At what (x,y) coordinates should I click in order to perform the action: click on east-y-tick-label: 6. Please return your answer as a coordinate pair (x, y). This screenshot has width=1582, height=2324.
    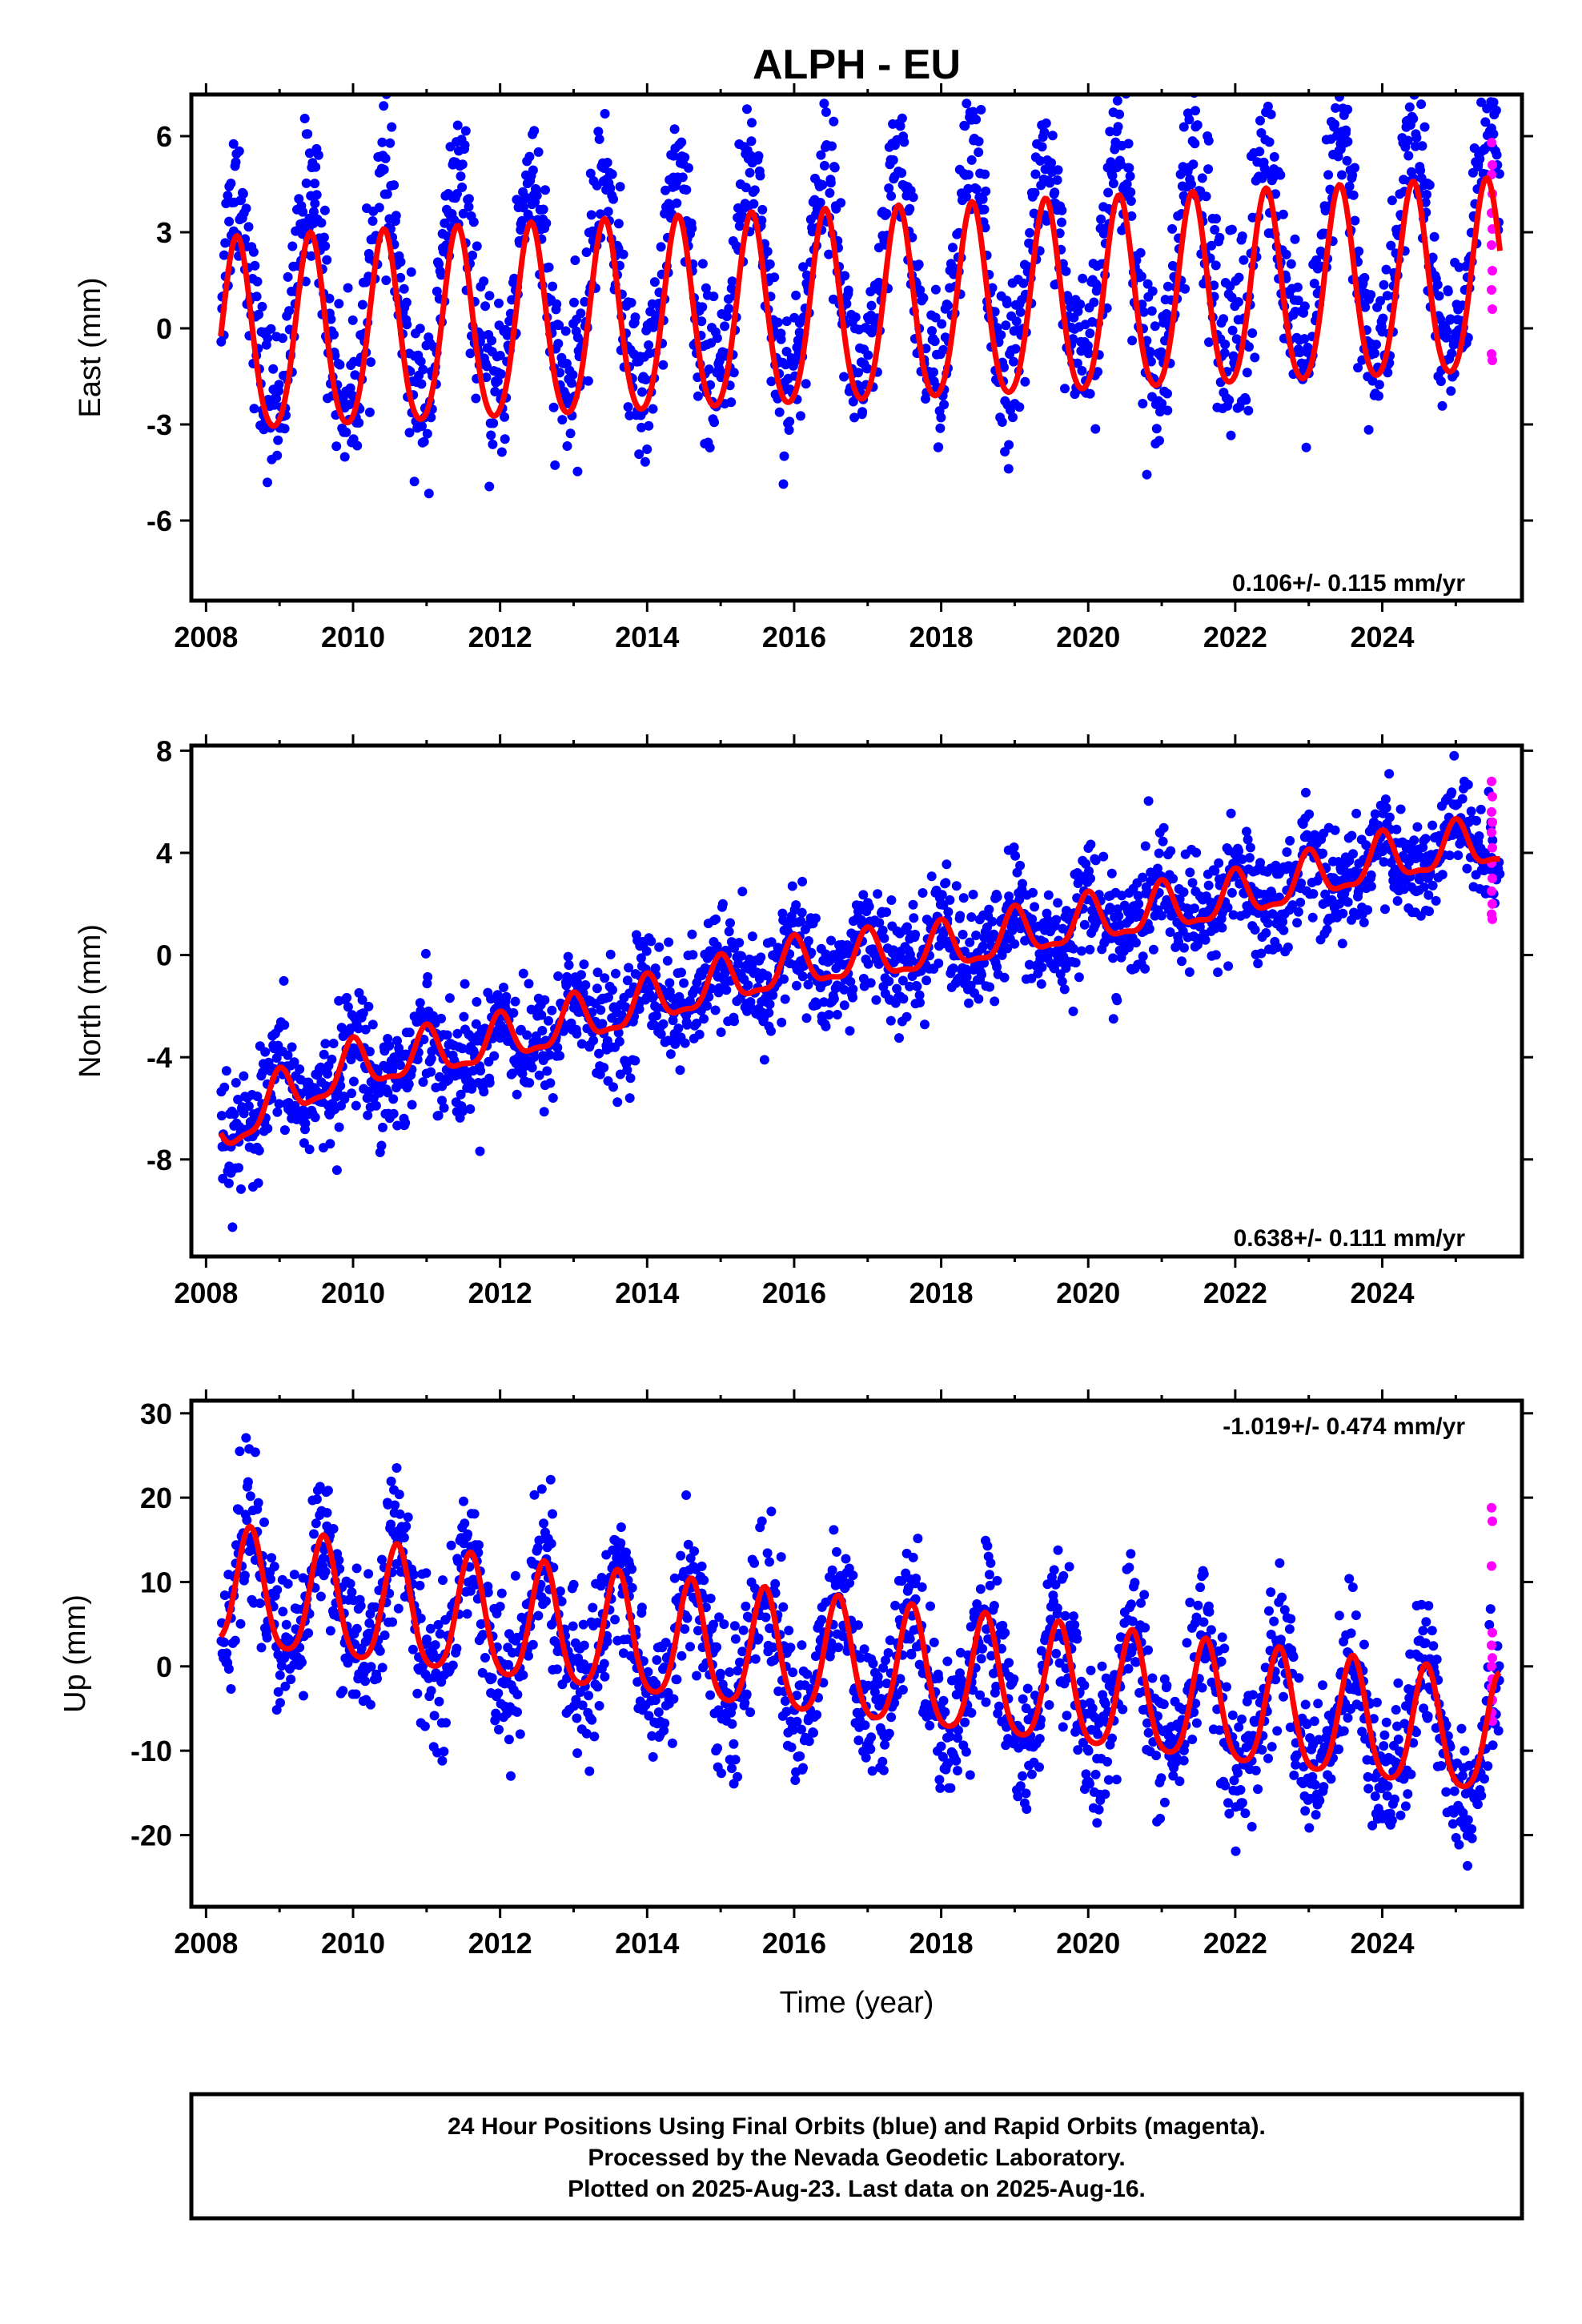
    Looking at the image, I should click on (164, 136).